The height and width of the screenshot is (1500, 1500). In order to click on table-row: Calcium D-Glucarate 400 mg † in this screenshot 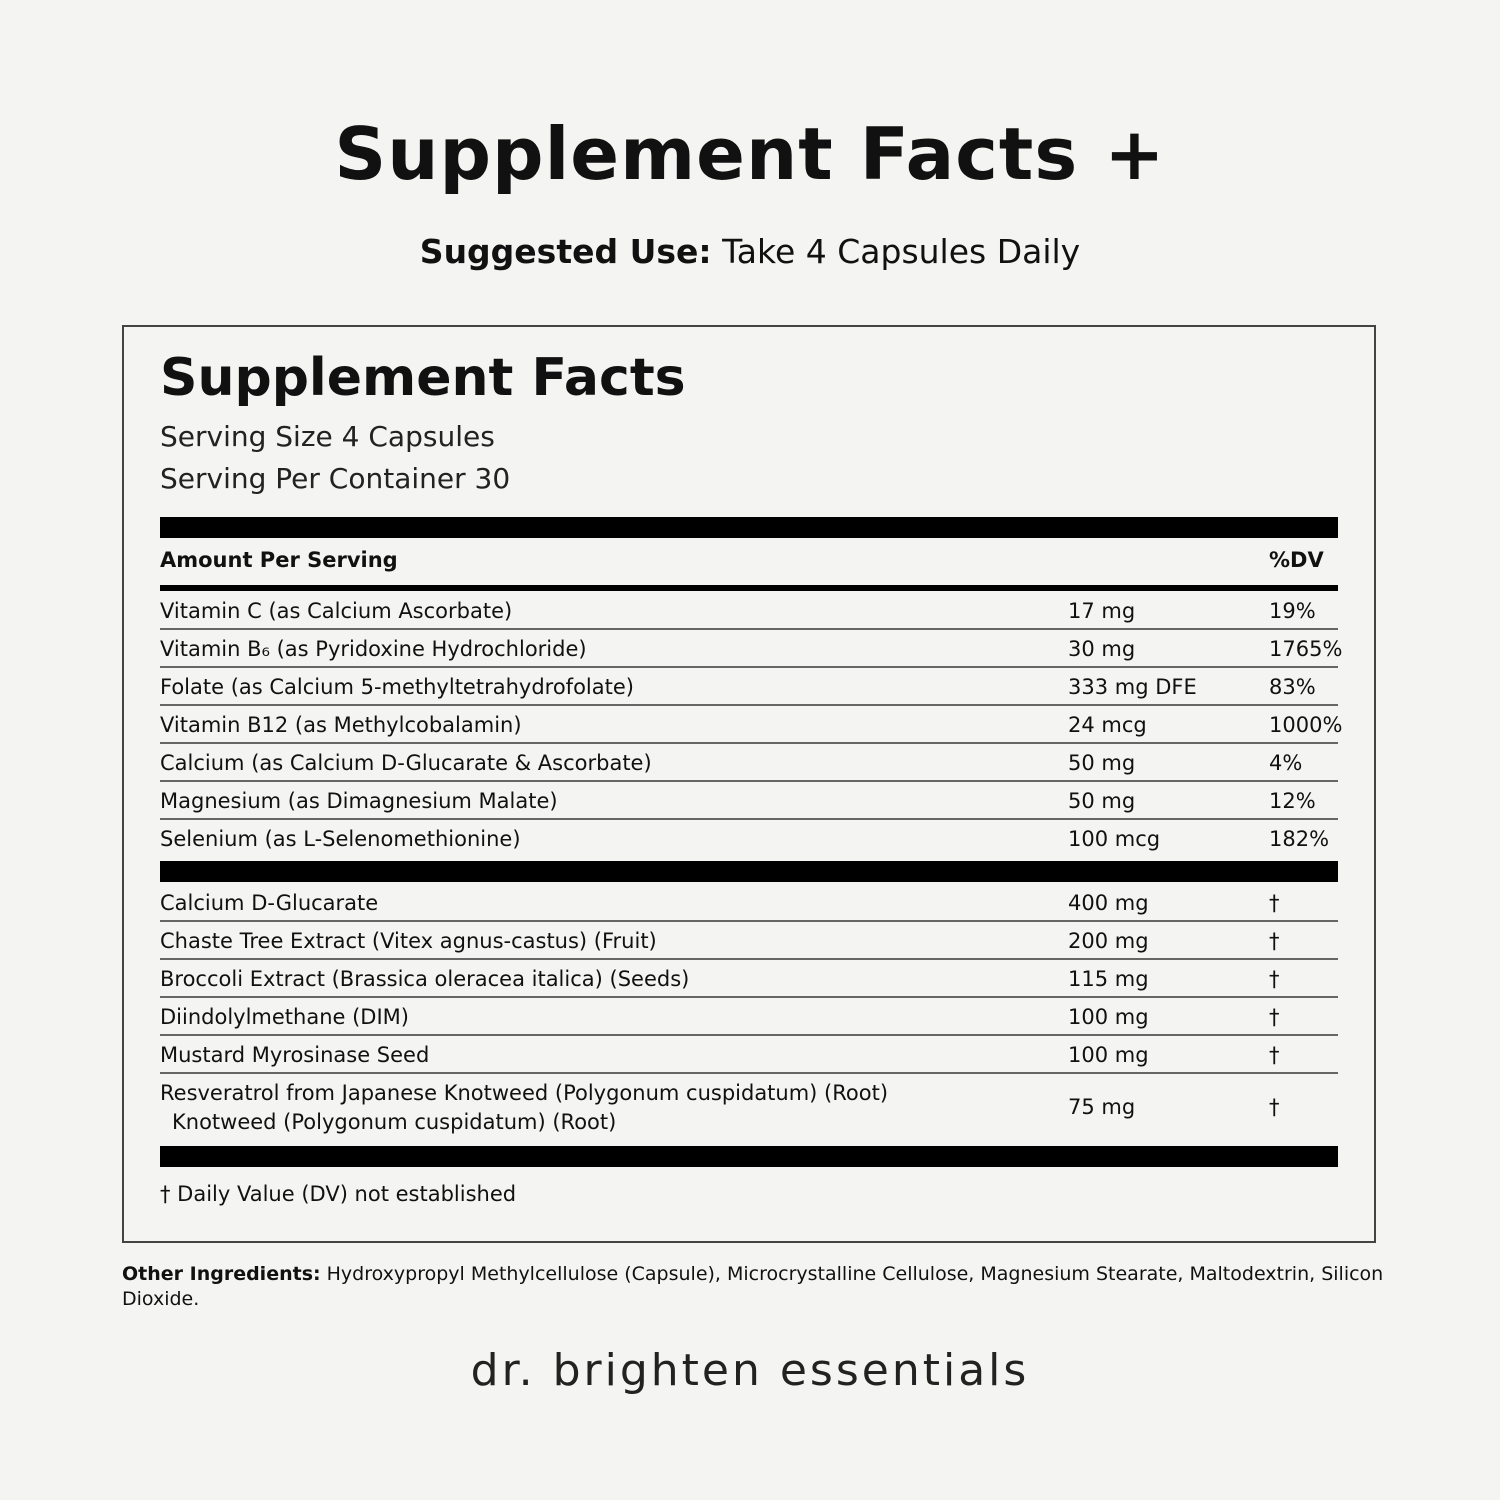, I will do `click(749, 903)`.